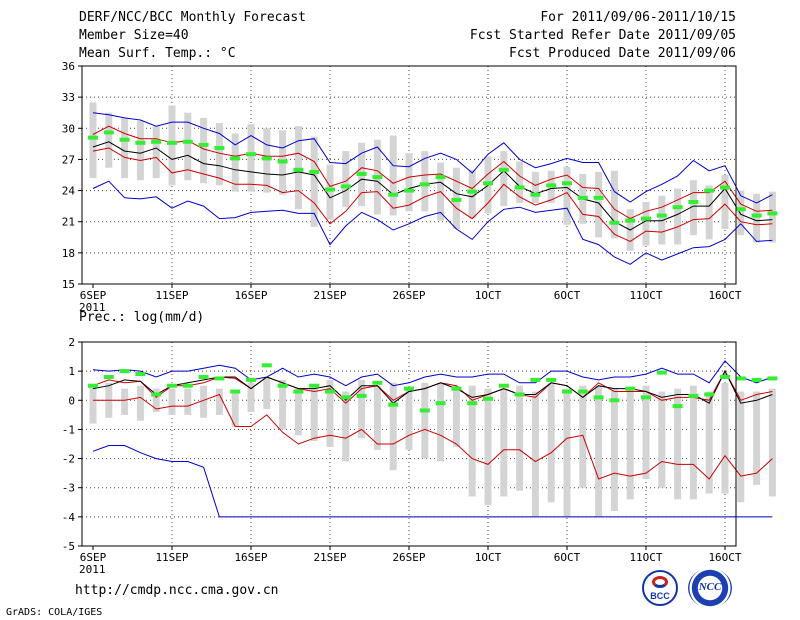 The height and width of the screenshot is (620, 800). What do you see at coordinates (660, 596) in the screenshot?
I see `bcc-logo-text: BCC` at bounding box center [660, 596].